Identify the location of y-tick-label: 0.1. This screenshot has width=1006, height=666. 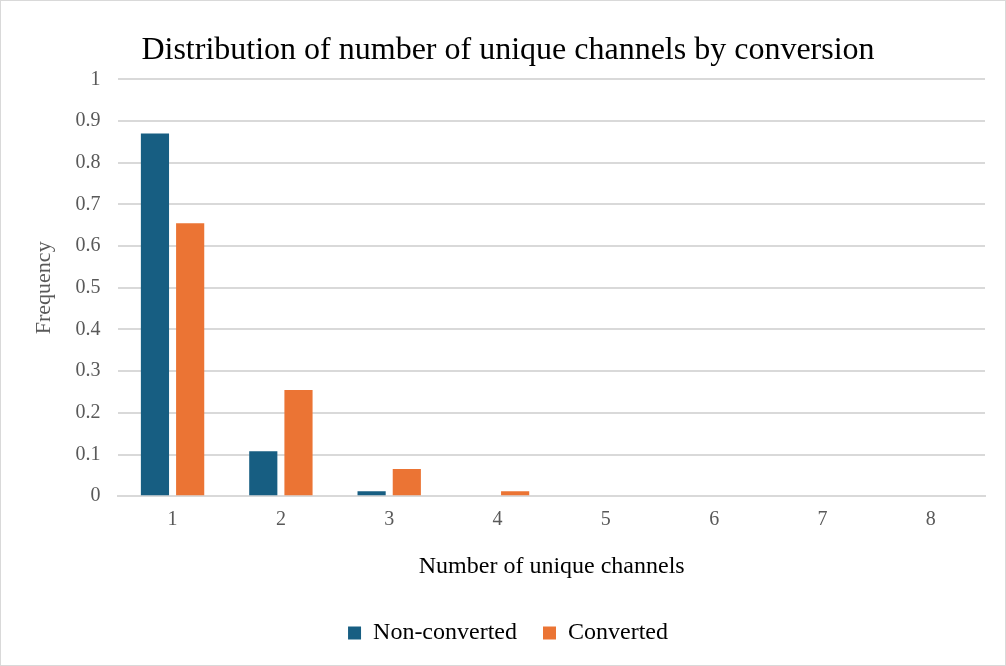
(88, 452).